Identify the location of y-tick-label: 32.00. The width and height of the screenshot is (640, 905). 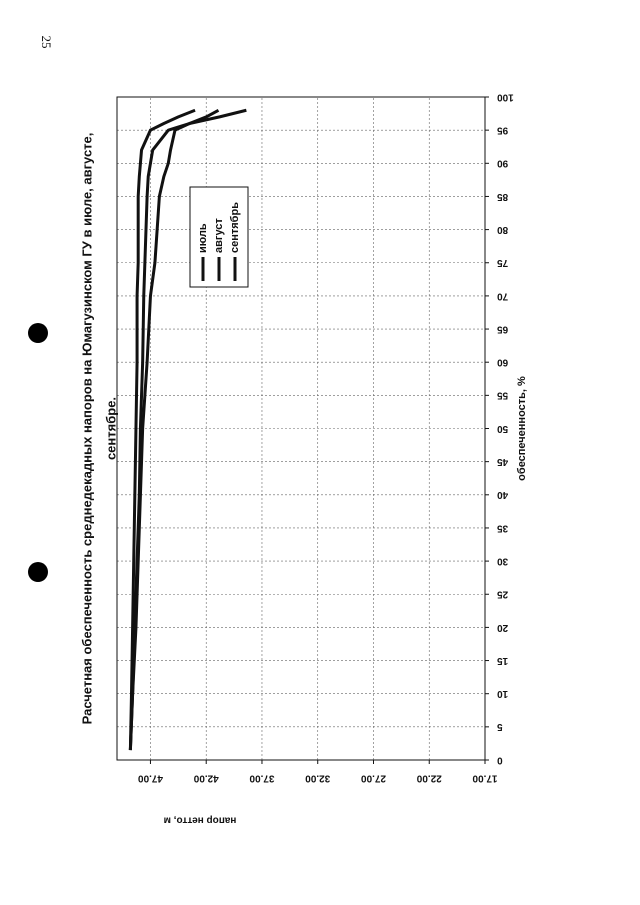
(317, 777).